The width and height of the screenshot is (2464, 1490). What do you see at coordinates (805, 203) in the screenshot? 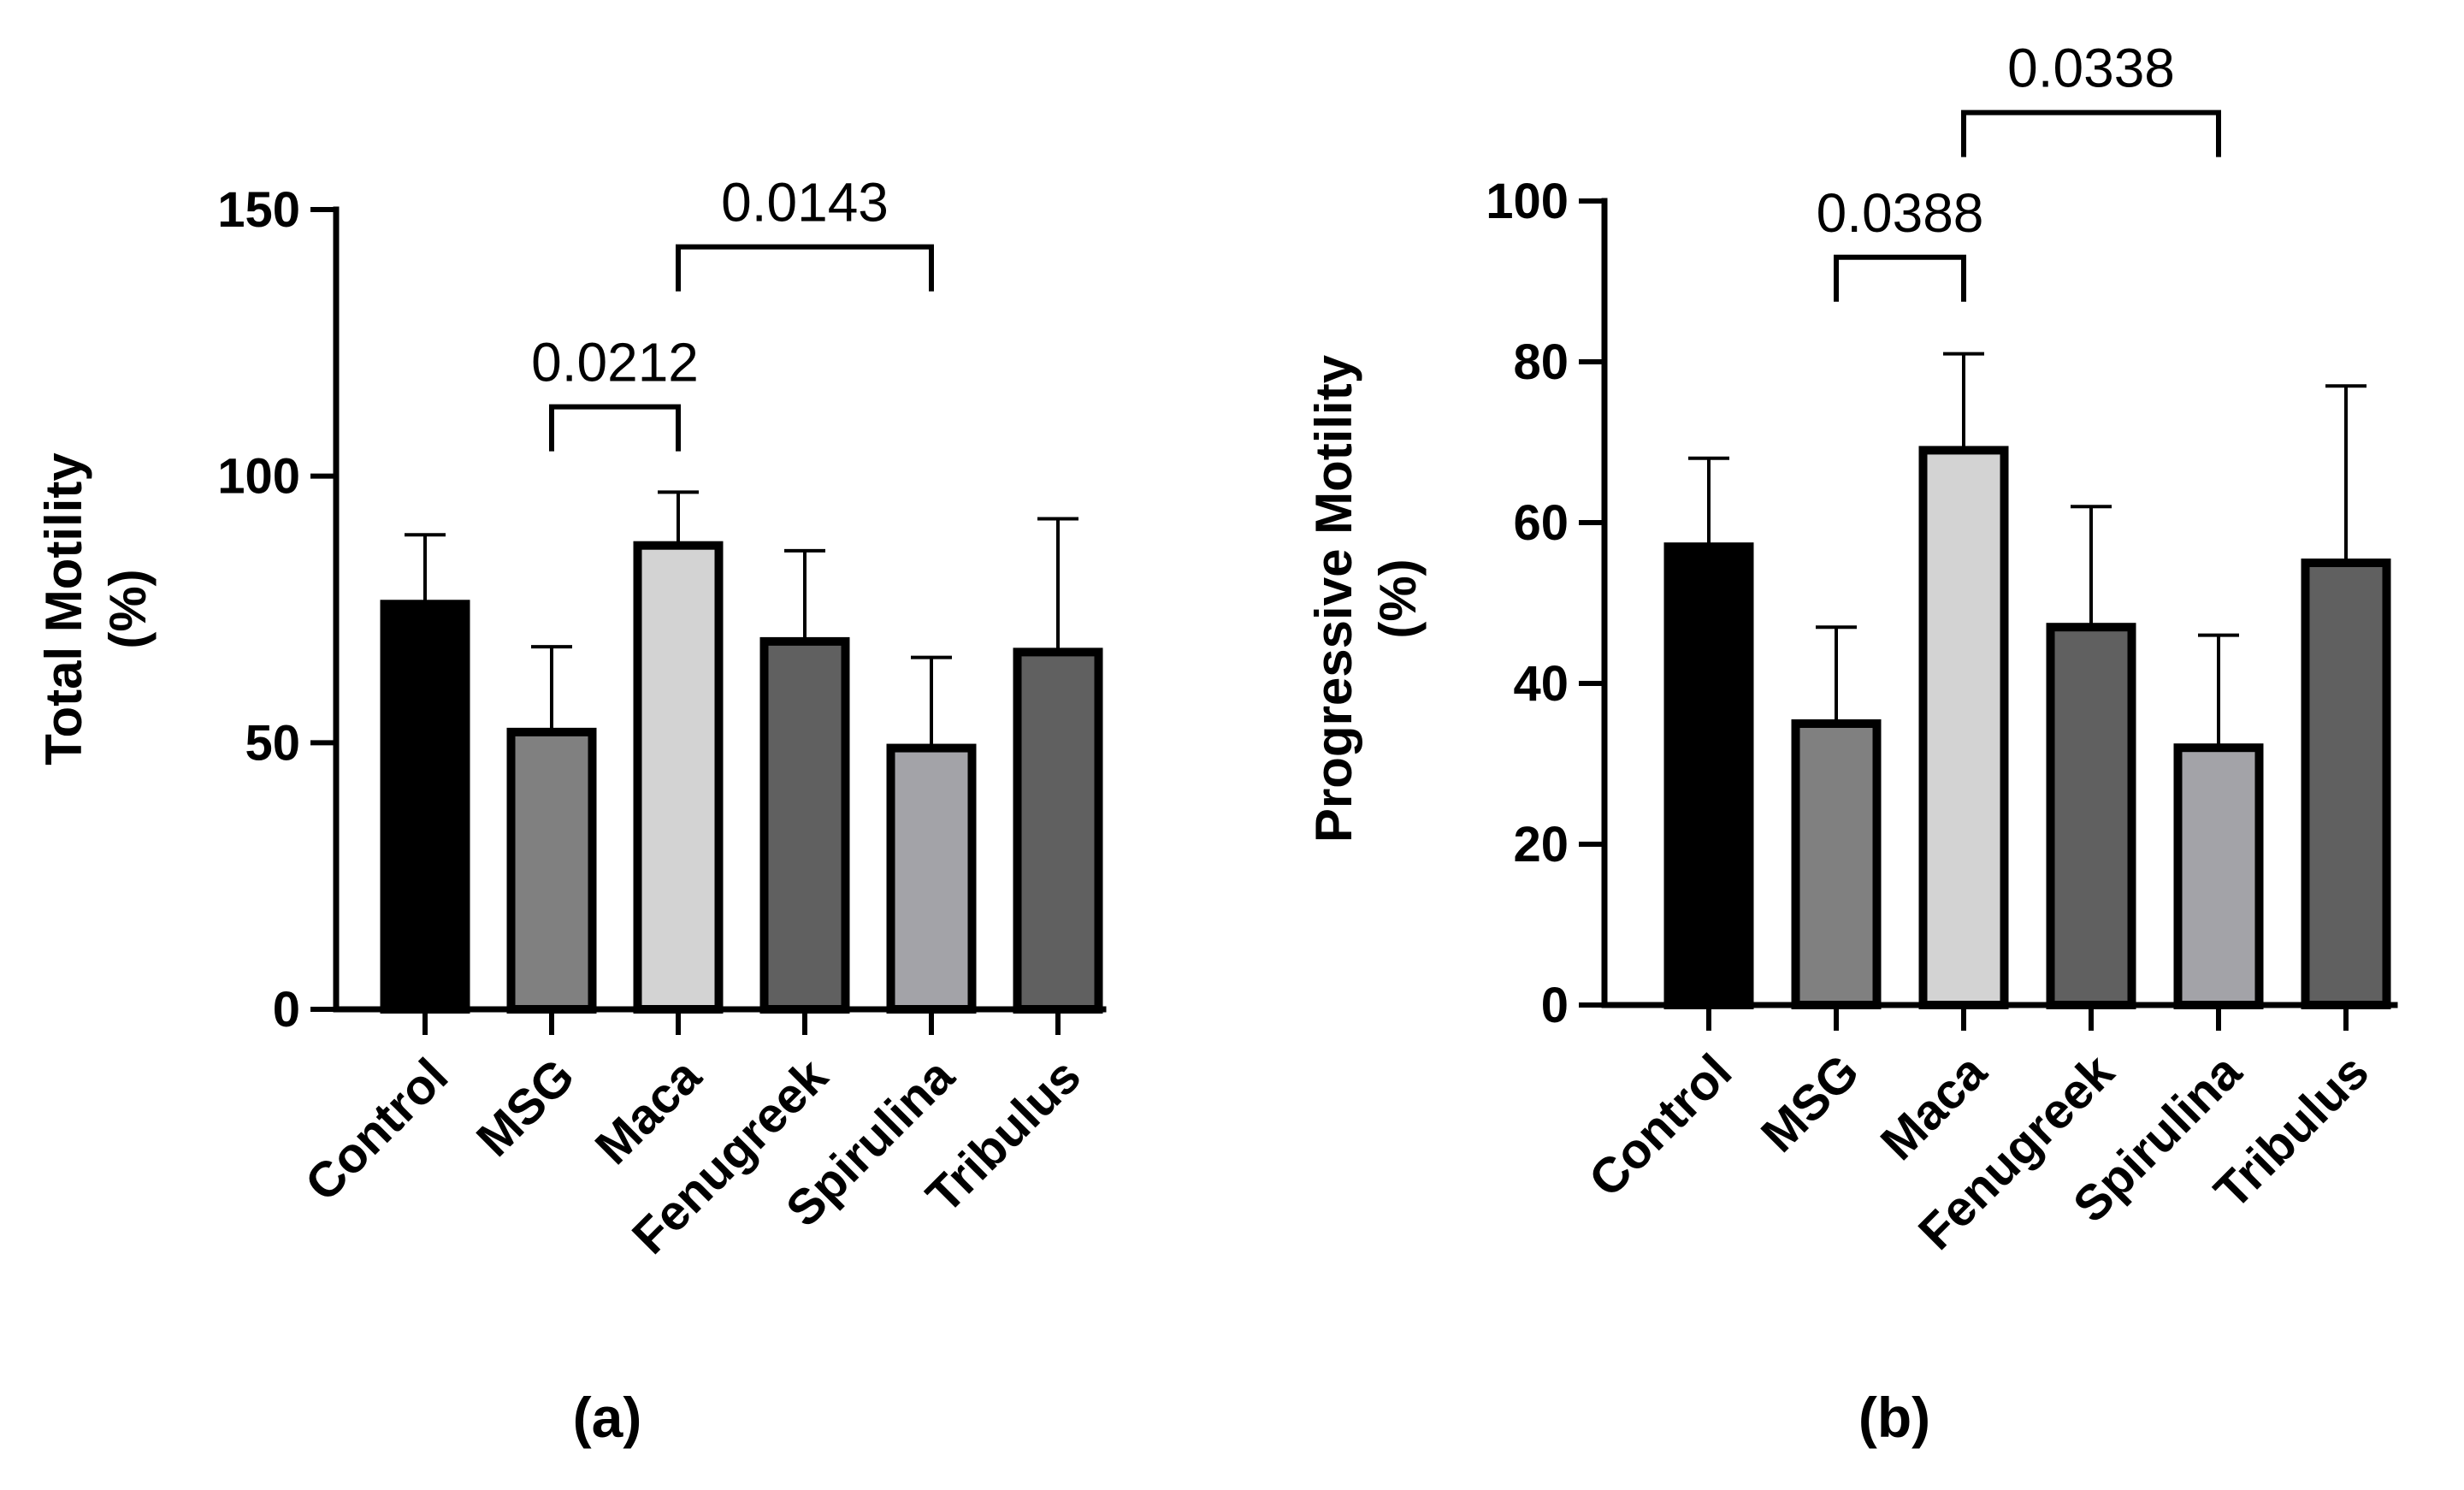
I see `p-value-label: 0.0143` at bounding box center [805, 203].